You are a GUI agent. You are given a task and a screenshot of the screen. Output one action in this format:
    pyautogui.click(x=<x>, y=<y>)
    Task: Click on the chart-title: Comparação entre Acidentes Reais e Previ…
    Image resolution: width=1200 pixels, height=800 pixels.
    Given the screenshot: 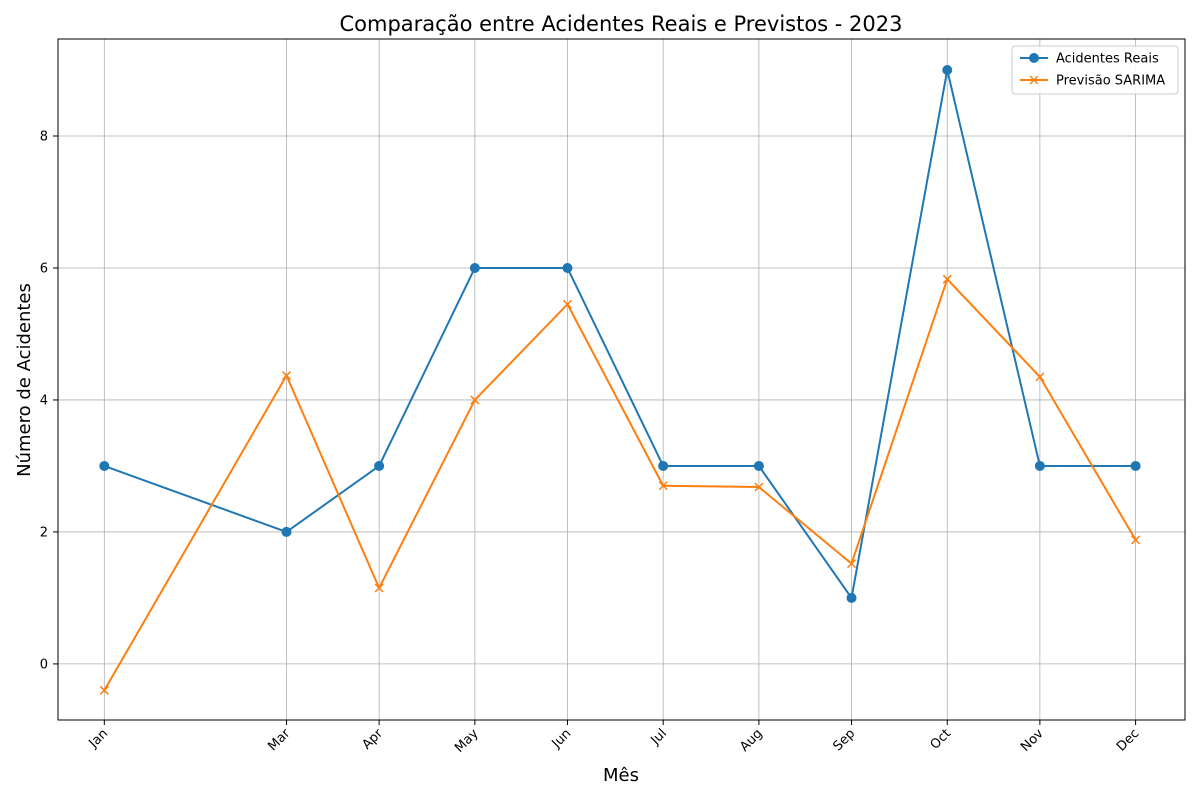 What is the action you would take?
    pyautogui.click(x=620, y=24)
    